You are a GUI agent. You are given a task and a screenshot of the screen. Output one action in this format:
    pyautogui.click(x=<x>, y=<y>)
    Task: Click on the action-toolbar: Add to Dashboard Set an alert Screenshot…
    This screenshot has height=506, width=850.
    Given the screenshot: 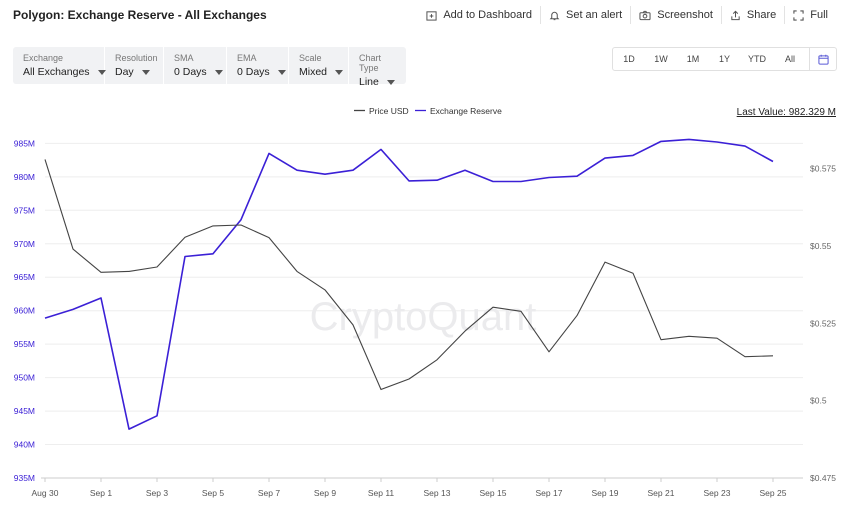 What is the action you would take?
    pyautogui.click(x=627, y=15)
    